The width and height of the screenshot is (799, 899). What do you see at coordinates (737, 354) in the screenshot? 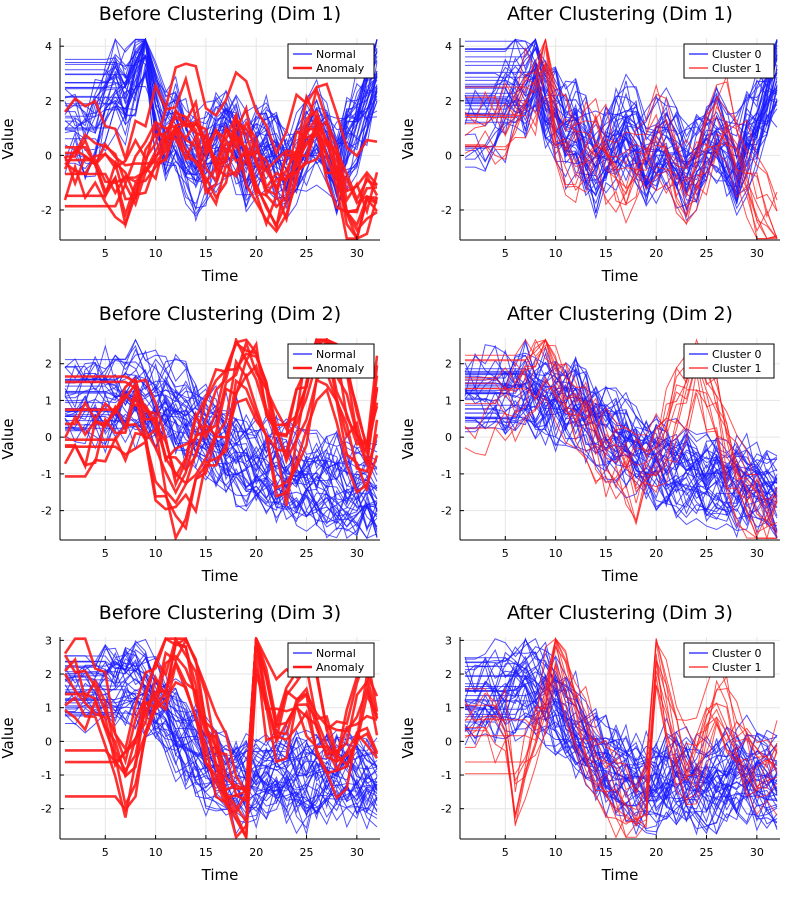
I see `legend-entry: Cluster 0` at bounding box center [737, 354].